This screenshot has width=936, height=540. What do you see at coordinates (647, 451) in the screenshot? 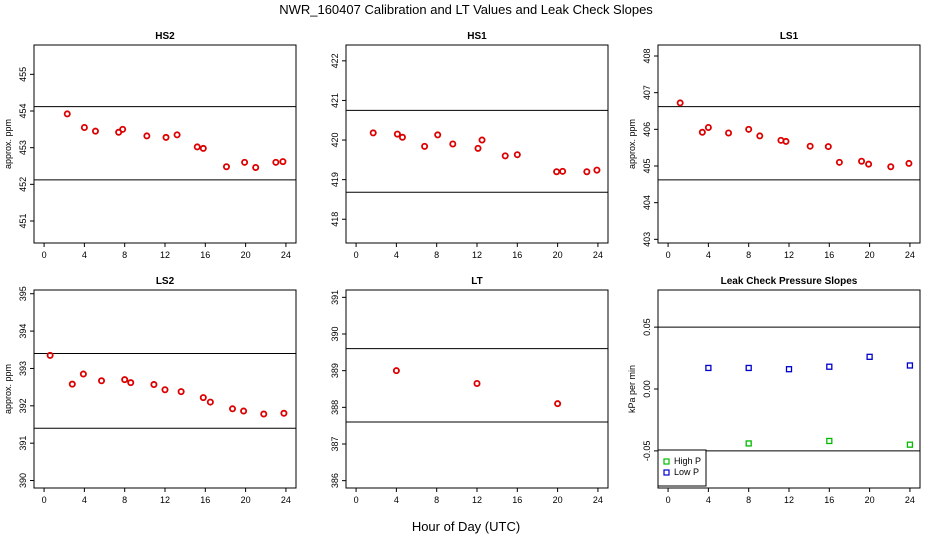
I see `y-tick-label: -0.05` at bounding box center [647, 451].